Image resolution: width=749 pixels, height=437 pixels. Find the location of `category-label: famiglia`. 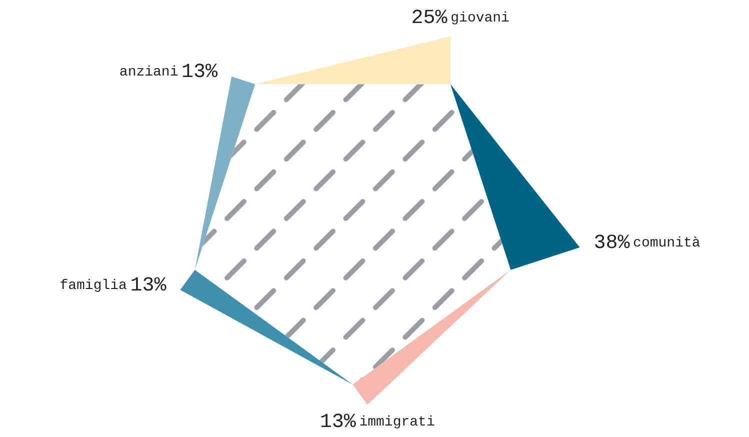

category-label: famiglia is located at coordinates (93, 286).